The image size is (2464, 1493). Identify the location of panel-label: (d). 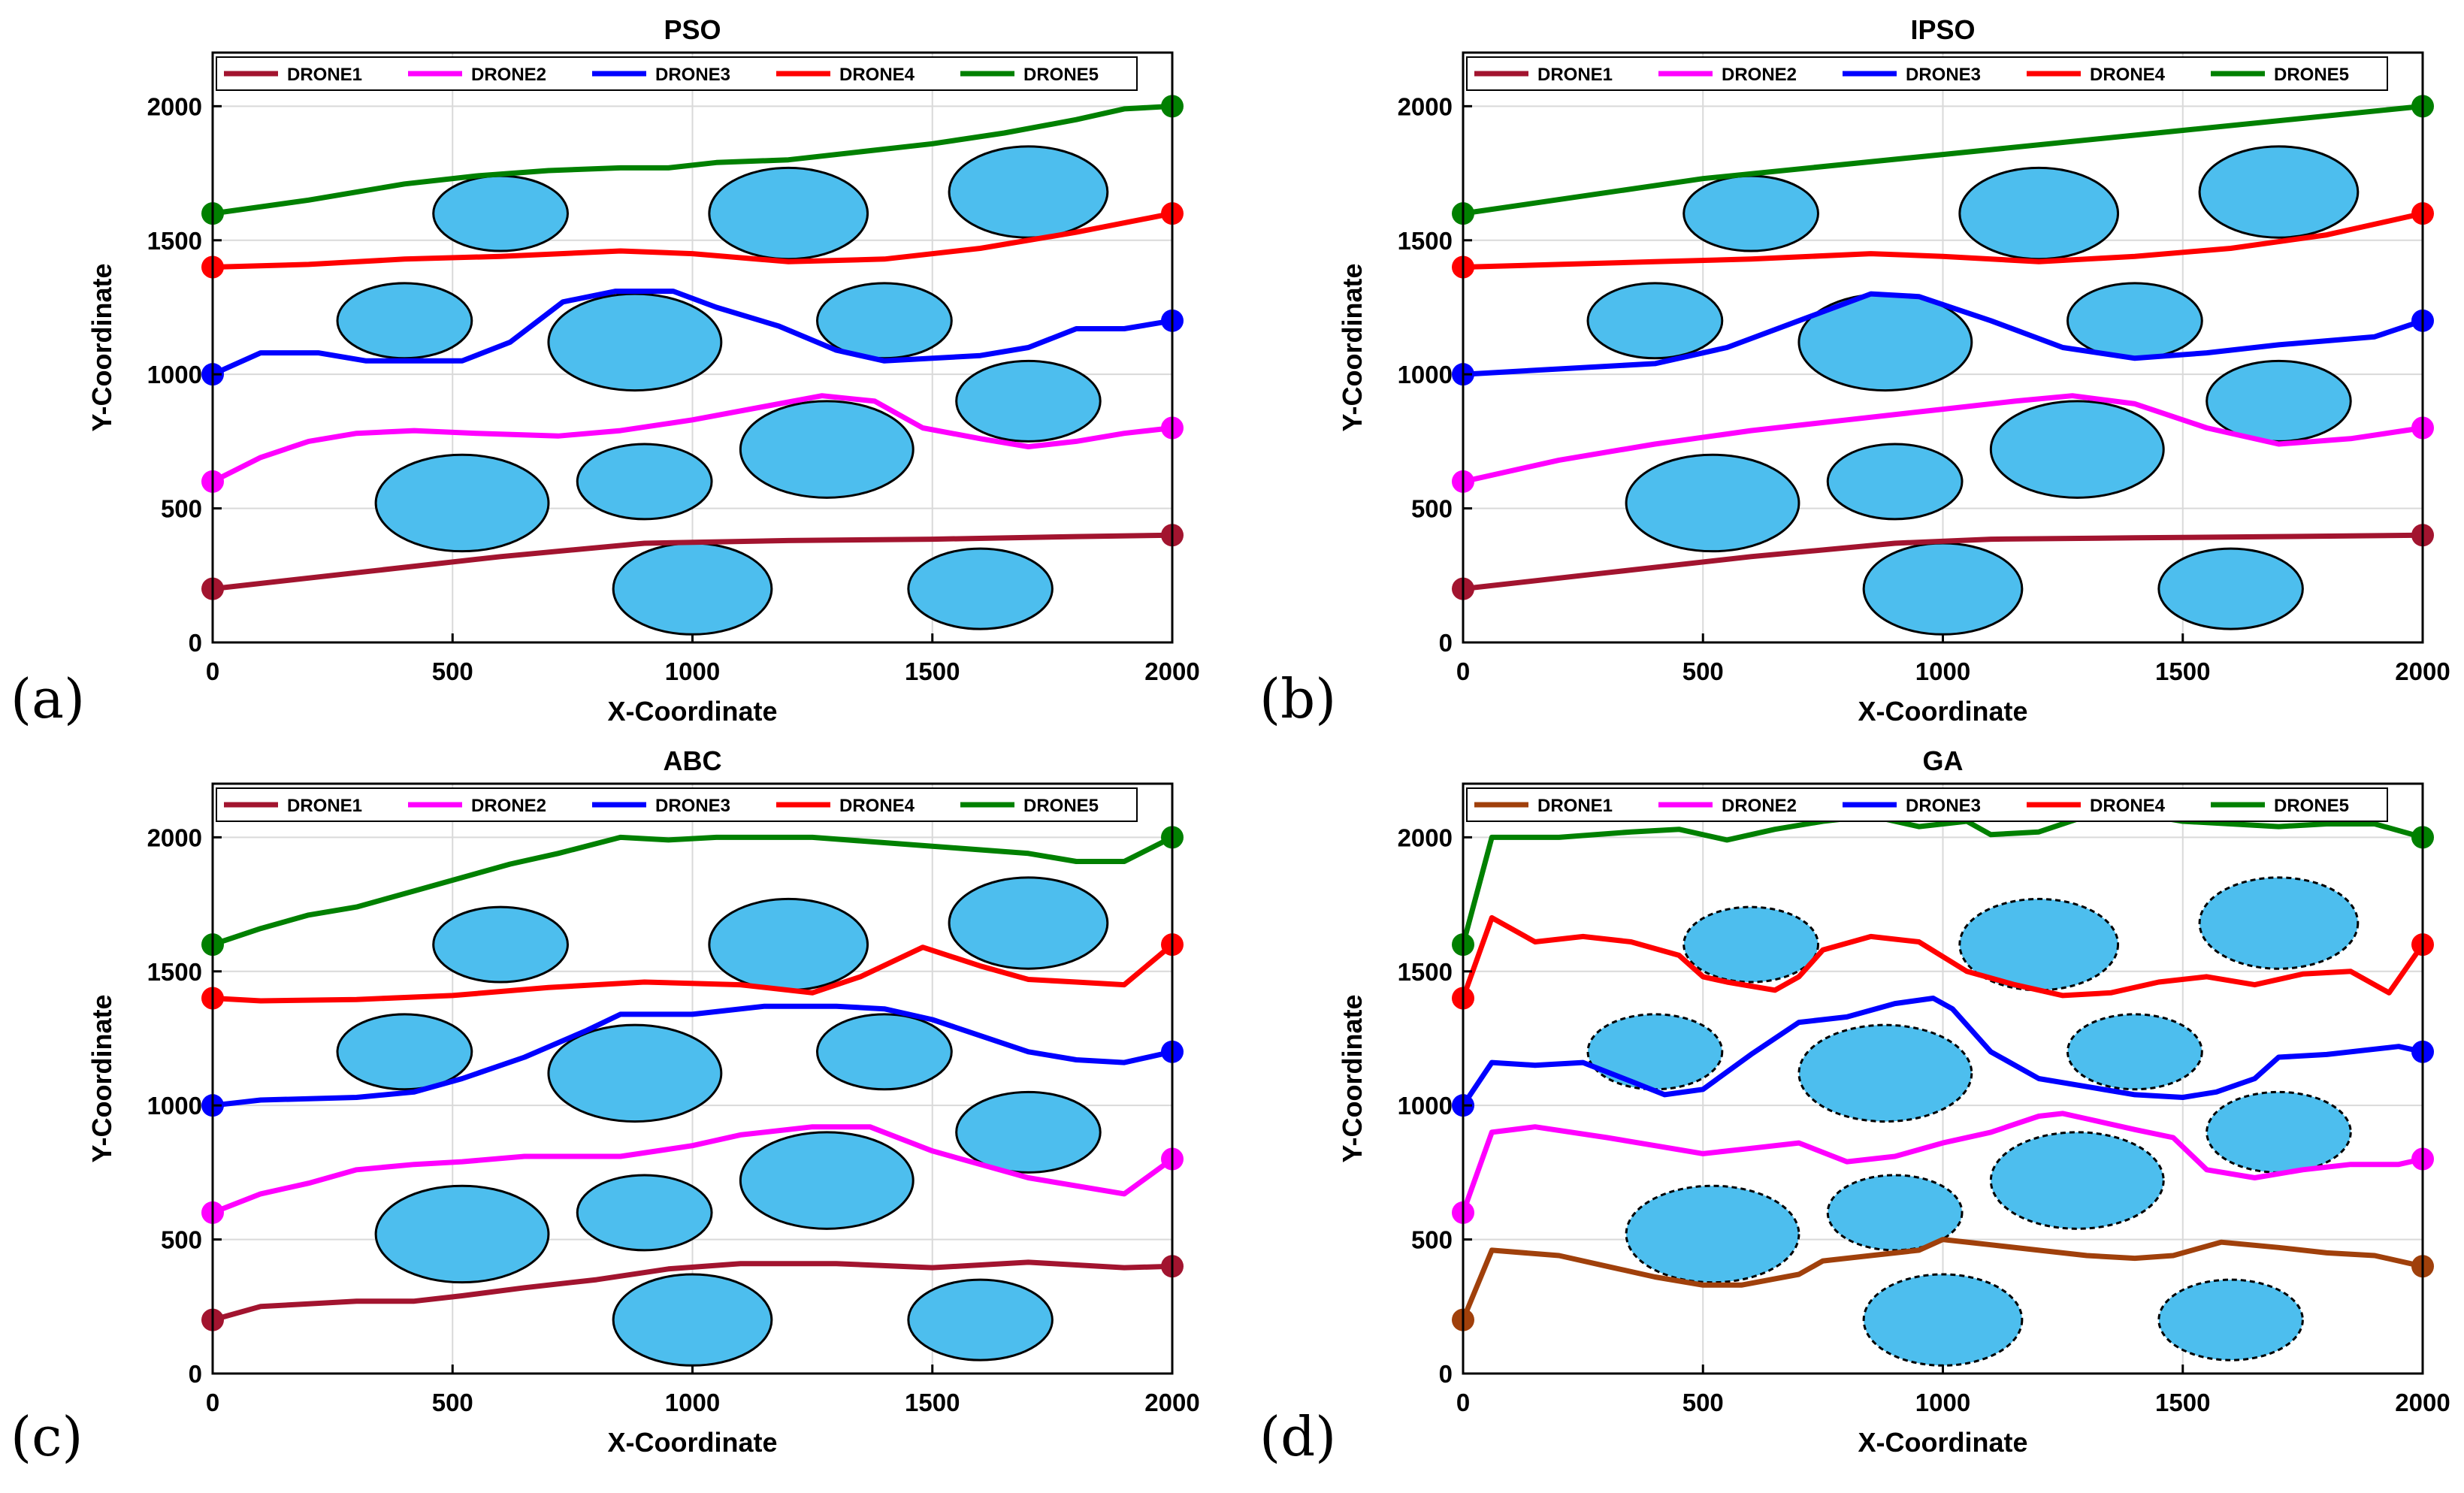
(1297, 1436).